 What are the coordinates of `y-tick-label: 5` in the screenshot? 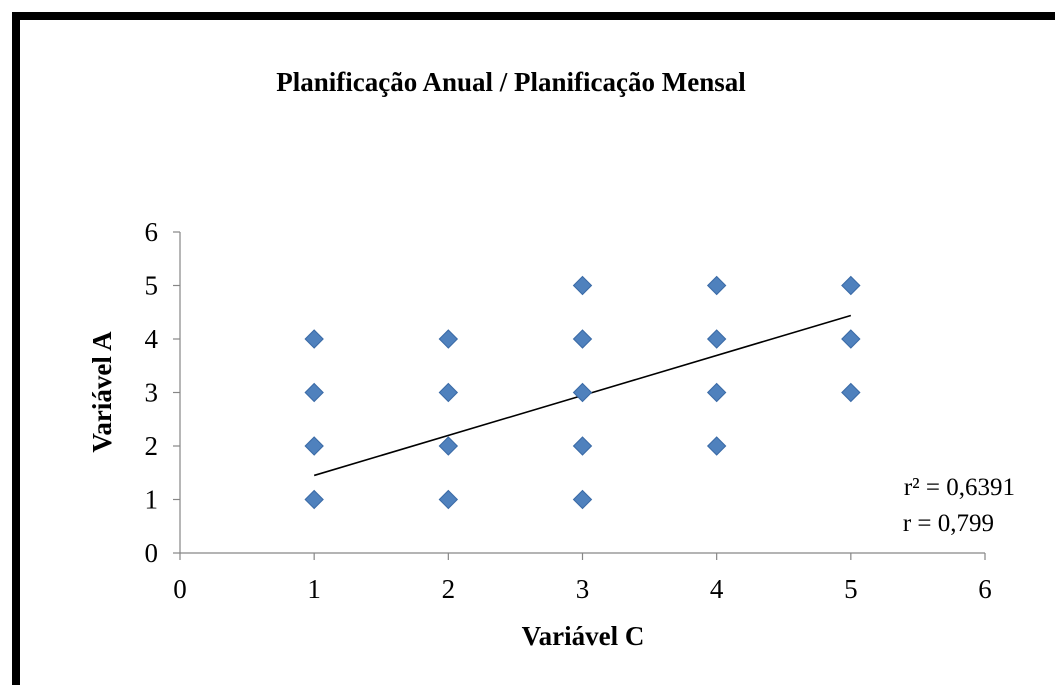 It's located at (152, 286).